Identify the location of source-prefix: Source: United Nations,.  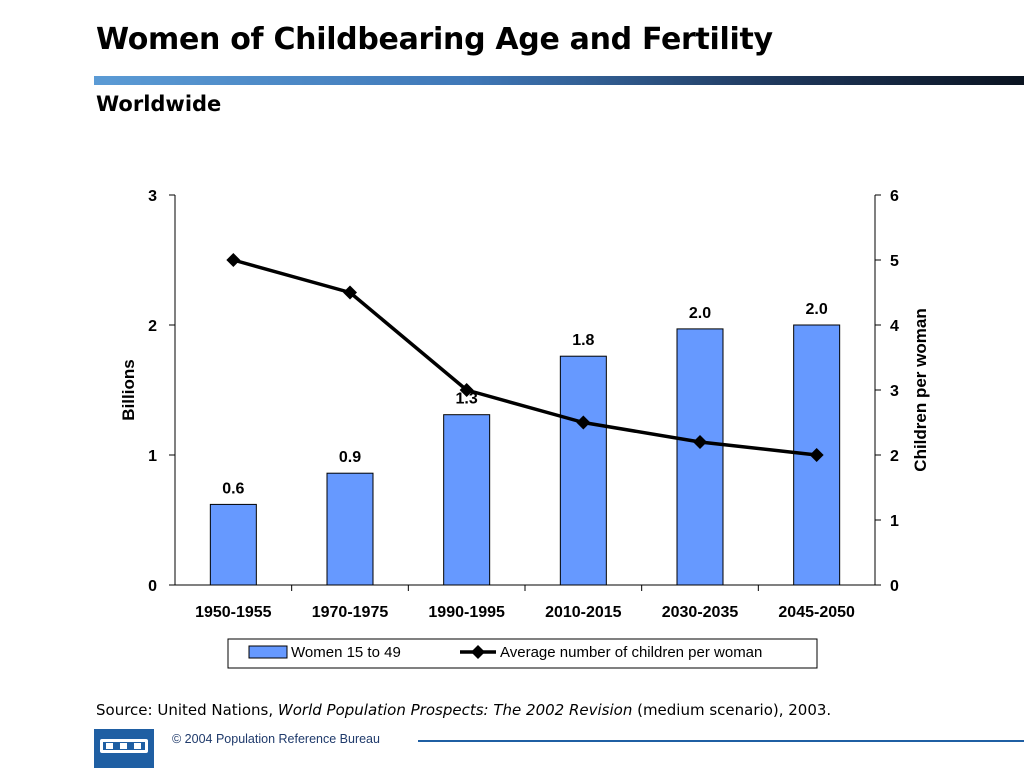
(187, 710).